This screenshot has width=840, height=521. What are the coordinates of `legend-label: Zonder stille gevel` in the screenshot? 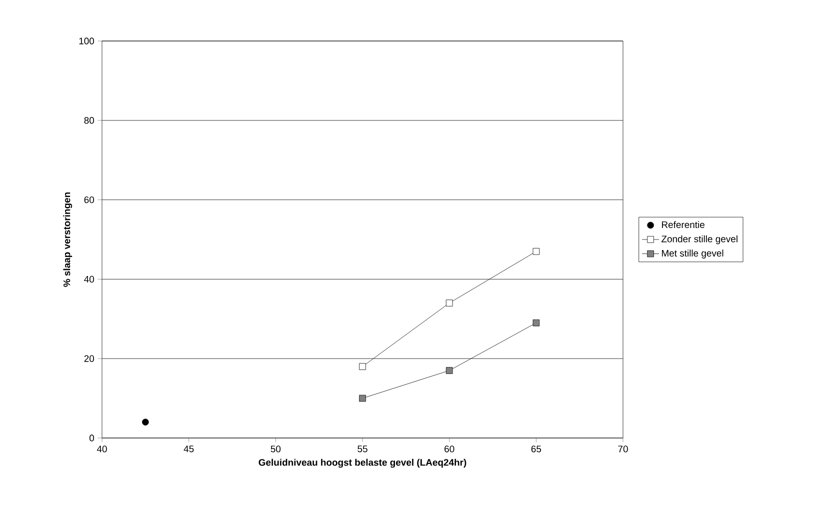 It's located at (700, 239).